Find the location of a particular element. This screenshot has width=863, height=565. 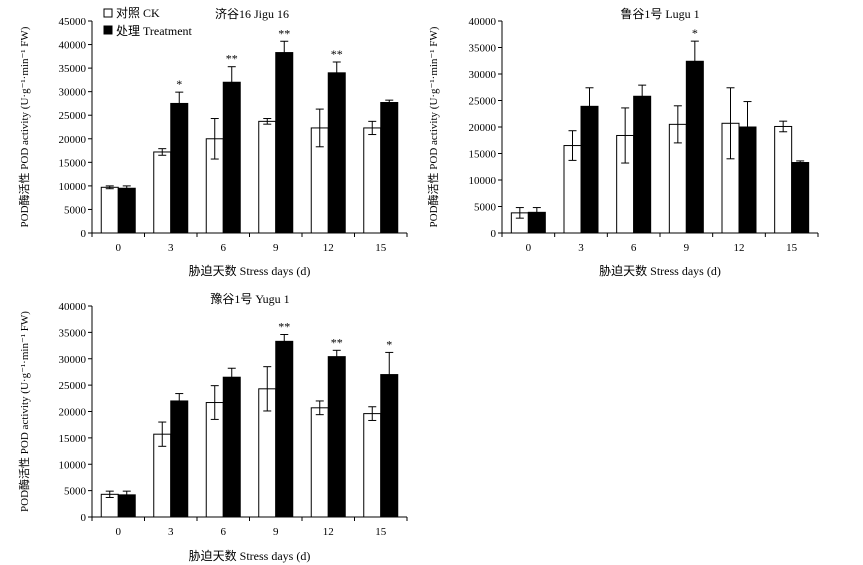

chart-title: 豫谷1号 Yugu 1 is located at coordinates (249, 299).